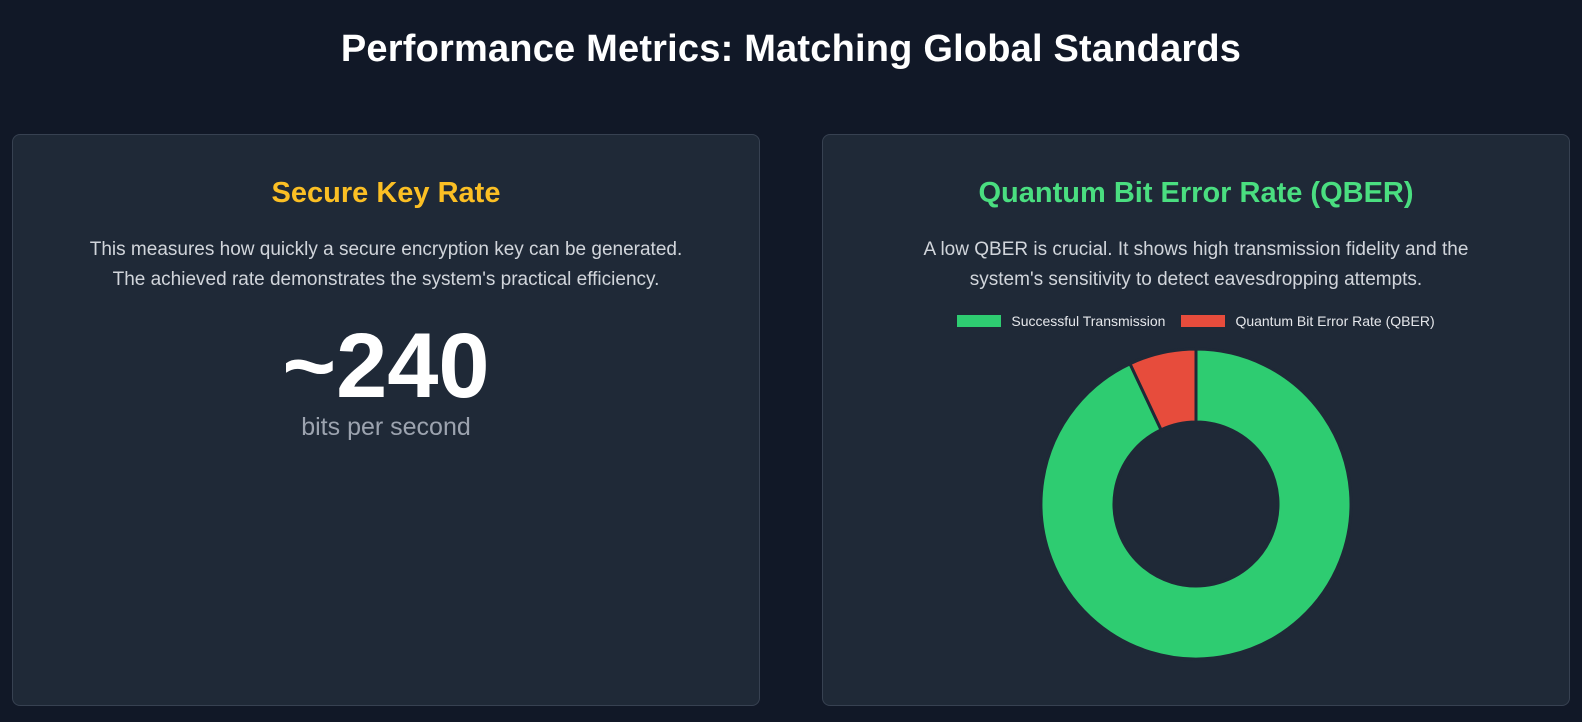 The height and width of the screenshot is (722, 1582). What do you see at coordinates (386, 366) in the screenshot?
I see `secure-key-rate-value: ~240` at bounding box center [386, 366].